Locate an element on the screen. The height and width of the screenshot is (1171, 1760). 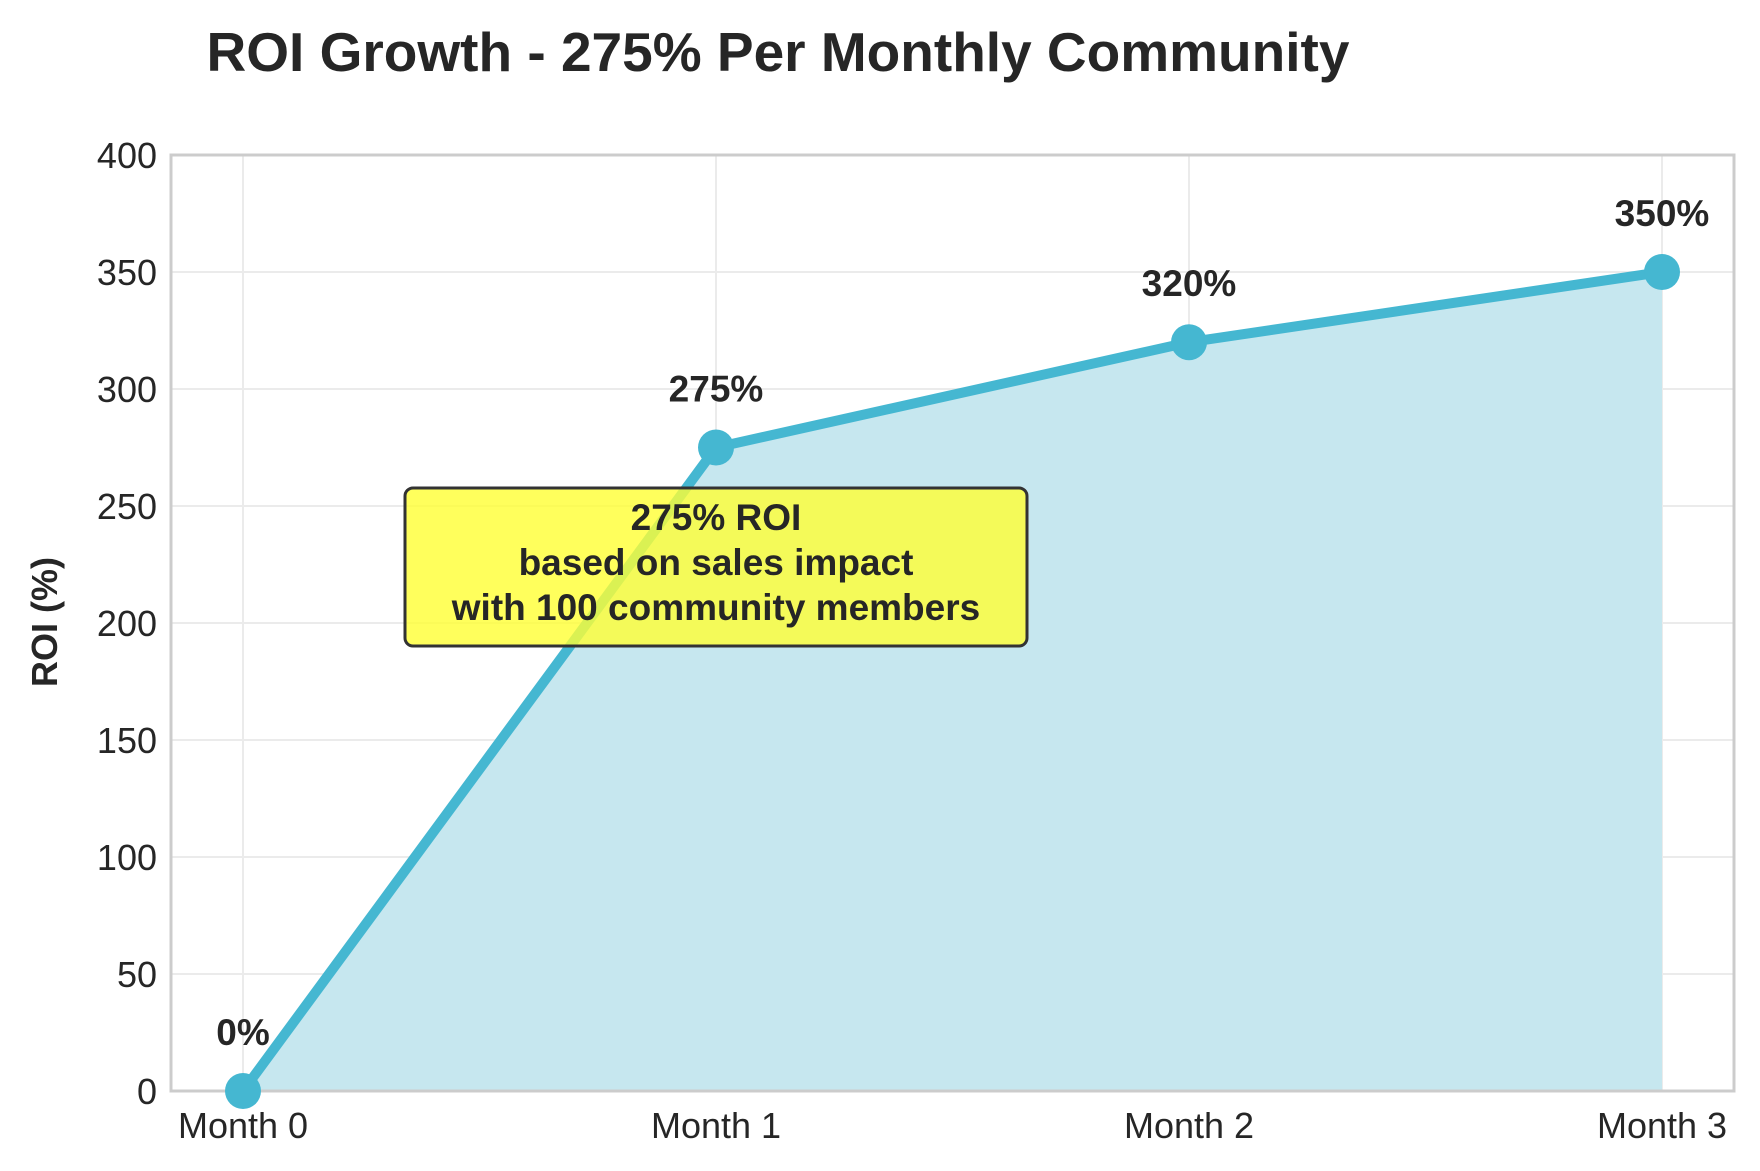
y-tick-label: 200 is located at coordinates (127, 623).